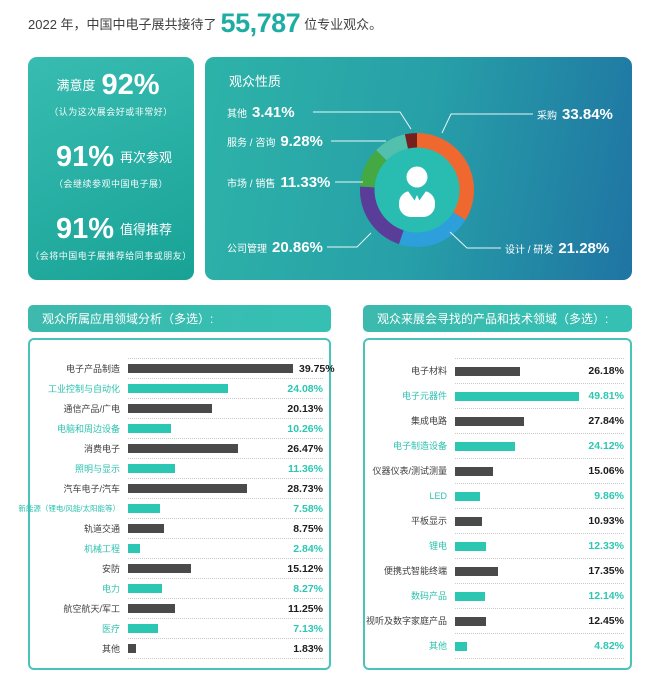 This screenshot has height=692, width=663. I want to click on bar-track: 49.81%, so click(539, 395).